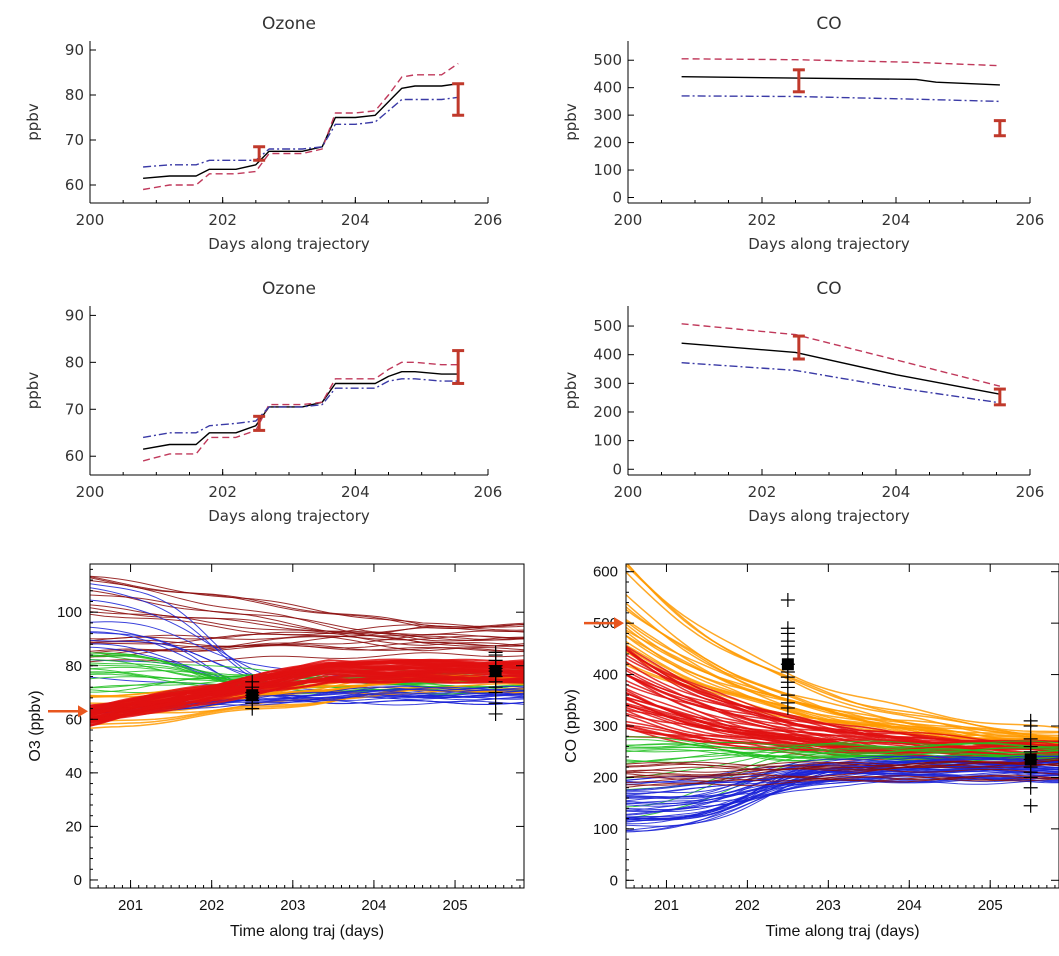 The height and width of the screenshot is (956, 1059). What do you see at coordinates (73, 773) in the screenshot?
I see `y-tick-label: 40` at bounding box center [73, 773].